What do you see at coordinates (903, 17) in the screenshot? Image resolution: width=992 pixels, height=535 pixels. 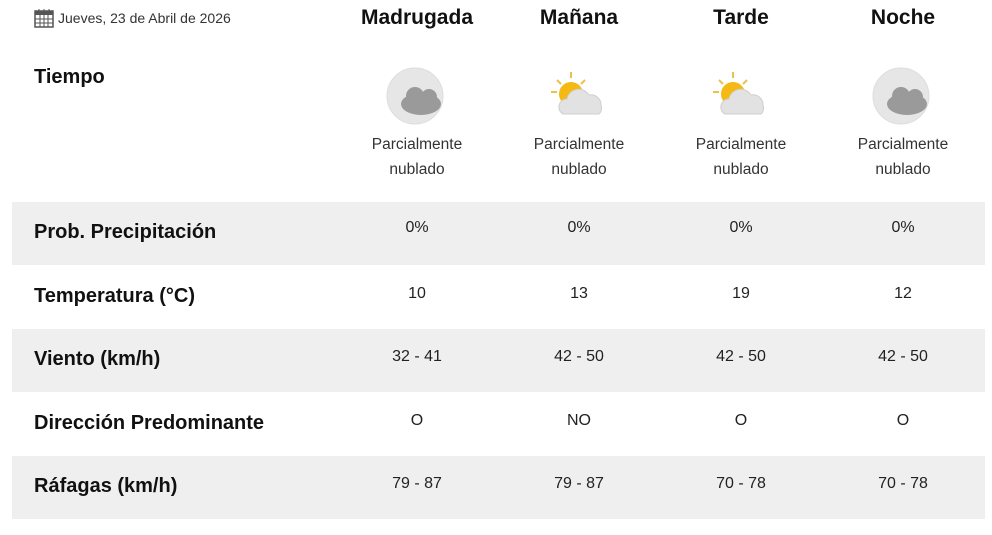 I see `period-header: Noche` at bounding box center [903, 17].